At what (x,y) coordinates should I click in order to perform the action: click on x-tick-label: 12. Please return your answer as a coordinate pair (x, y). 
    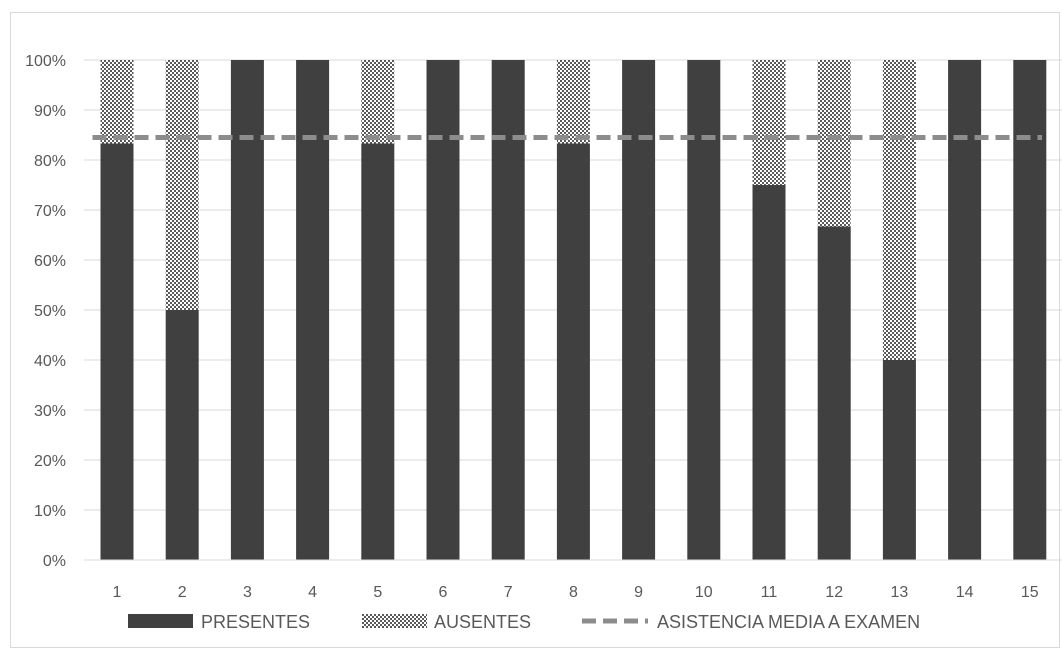
    Looking at the image, I should click on (834, 592).